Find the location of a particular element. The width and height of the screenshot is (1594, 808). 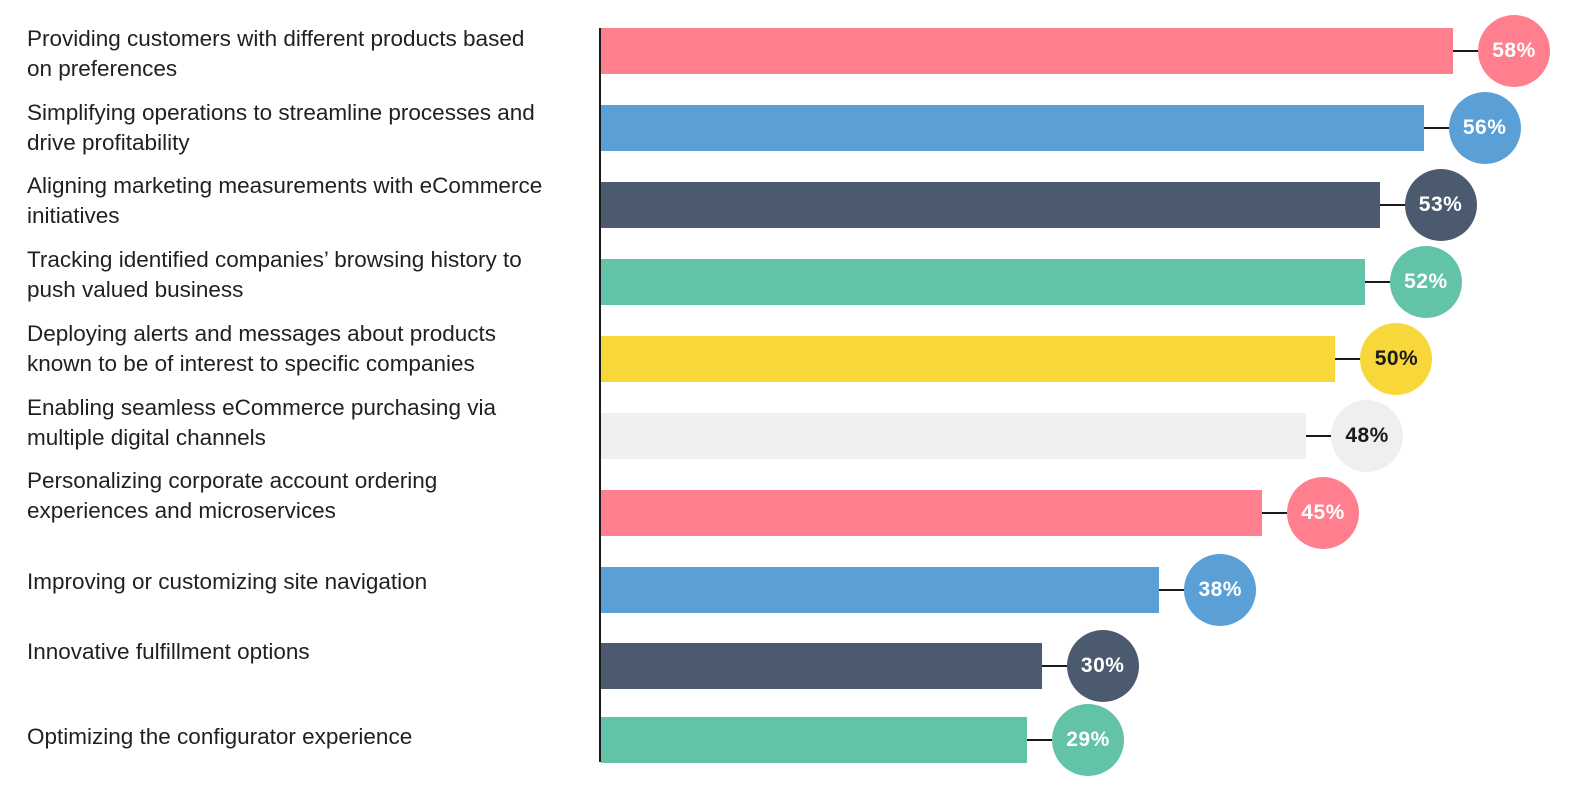

data-label: 50% is located at coordinates (1396, 359).